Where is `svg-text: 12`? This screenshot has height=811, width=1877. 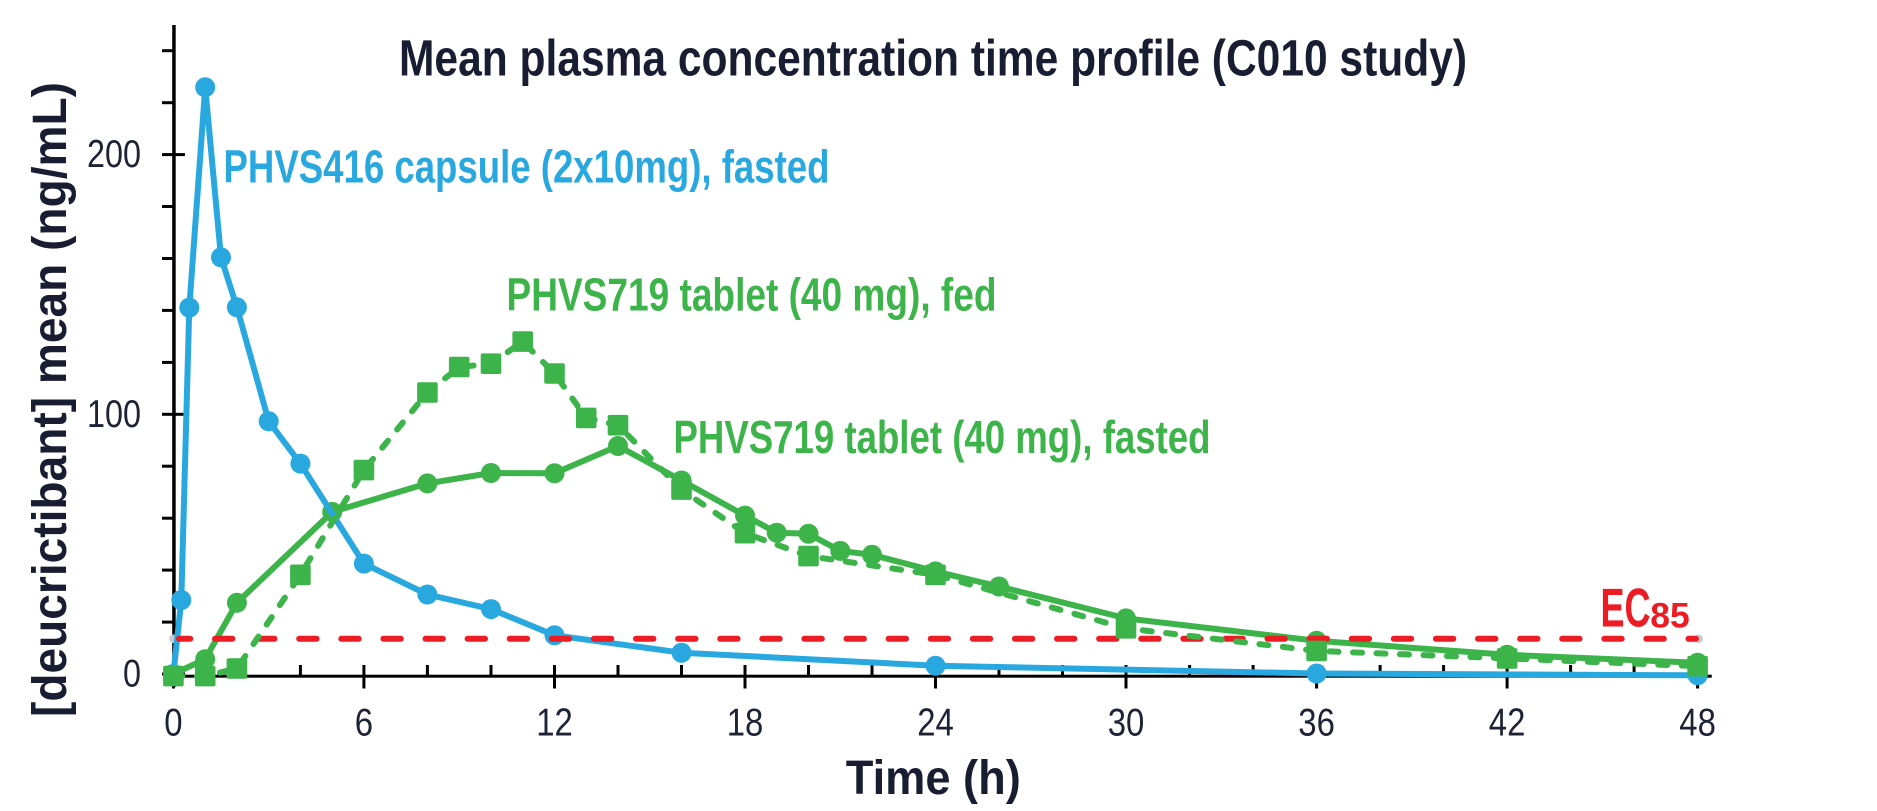
svg-text: 12 is located at coordinates (554, 723).